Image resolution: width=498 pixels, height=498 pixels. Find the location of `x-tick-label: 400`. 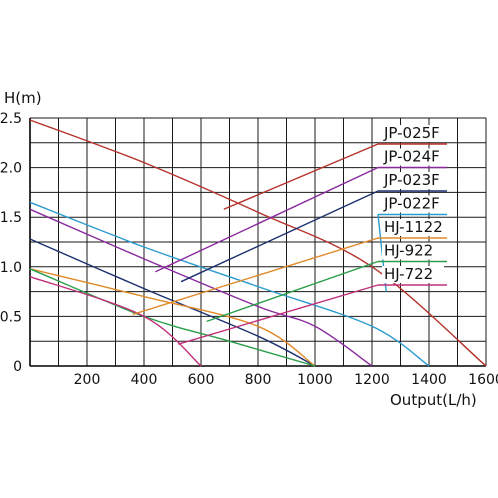

x-tick-label: 400 is located at coordinates (144, 380).